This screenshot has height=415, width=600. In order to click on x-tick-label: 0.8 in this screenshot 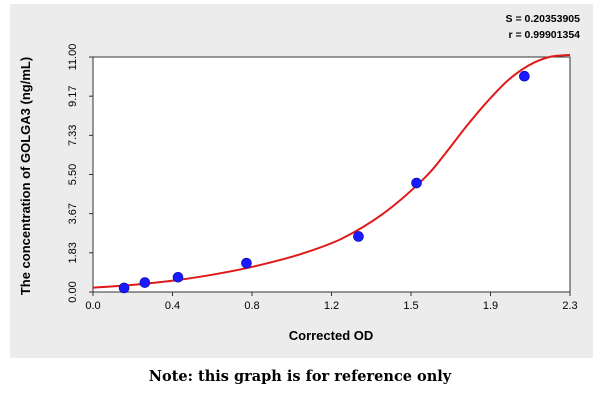, I will do `click(251, 306)`.